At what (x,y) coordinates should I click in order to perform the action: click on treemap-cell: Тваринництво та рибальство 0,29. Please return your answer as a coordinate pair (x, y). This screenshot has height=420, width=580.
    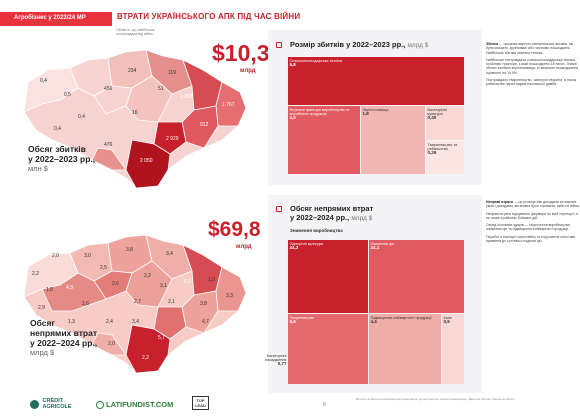
    Looking at the image, I should click on (445, 157).